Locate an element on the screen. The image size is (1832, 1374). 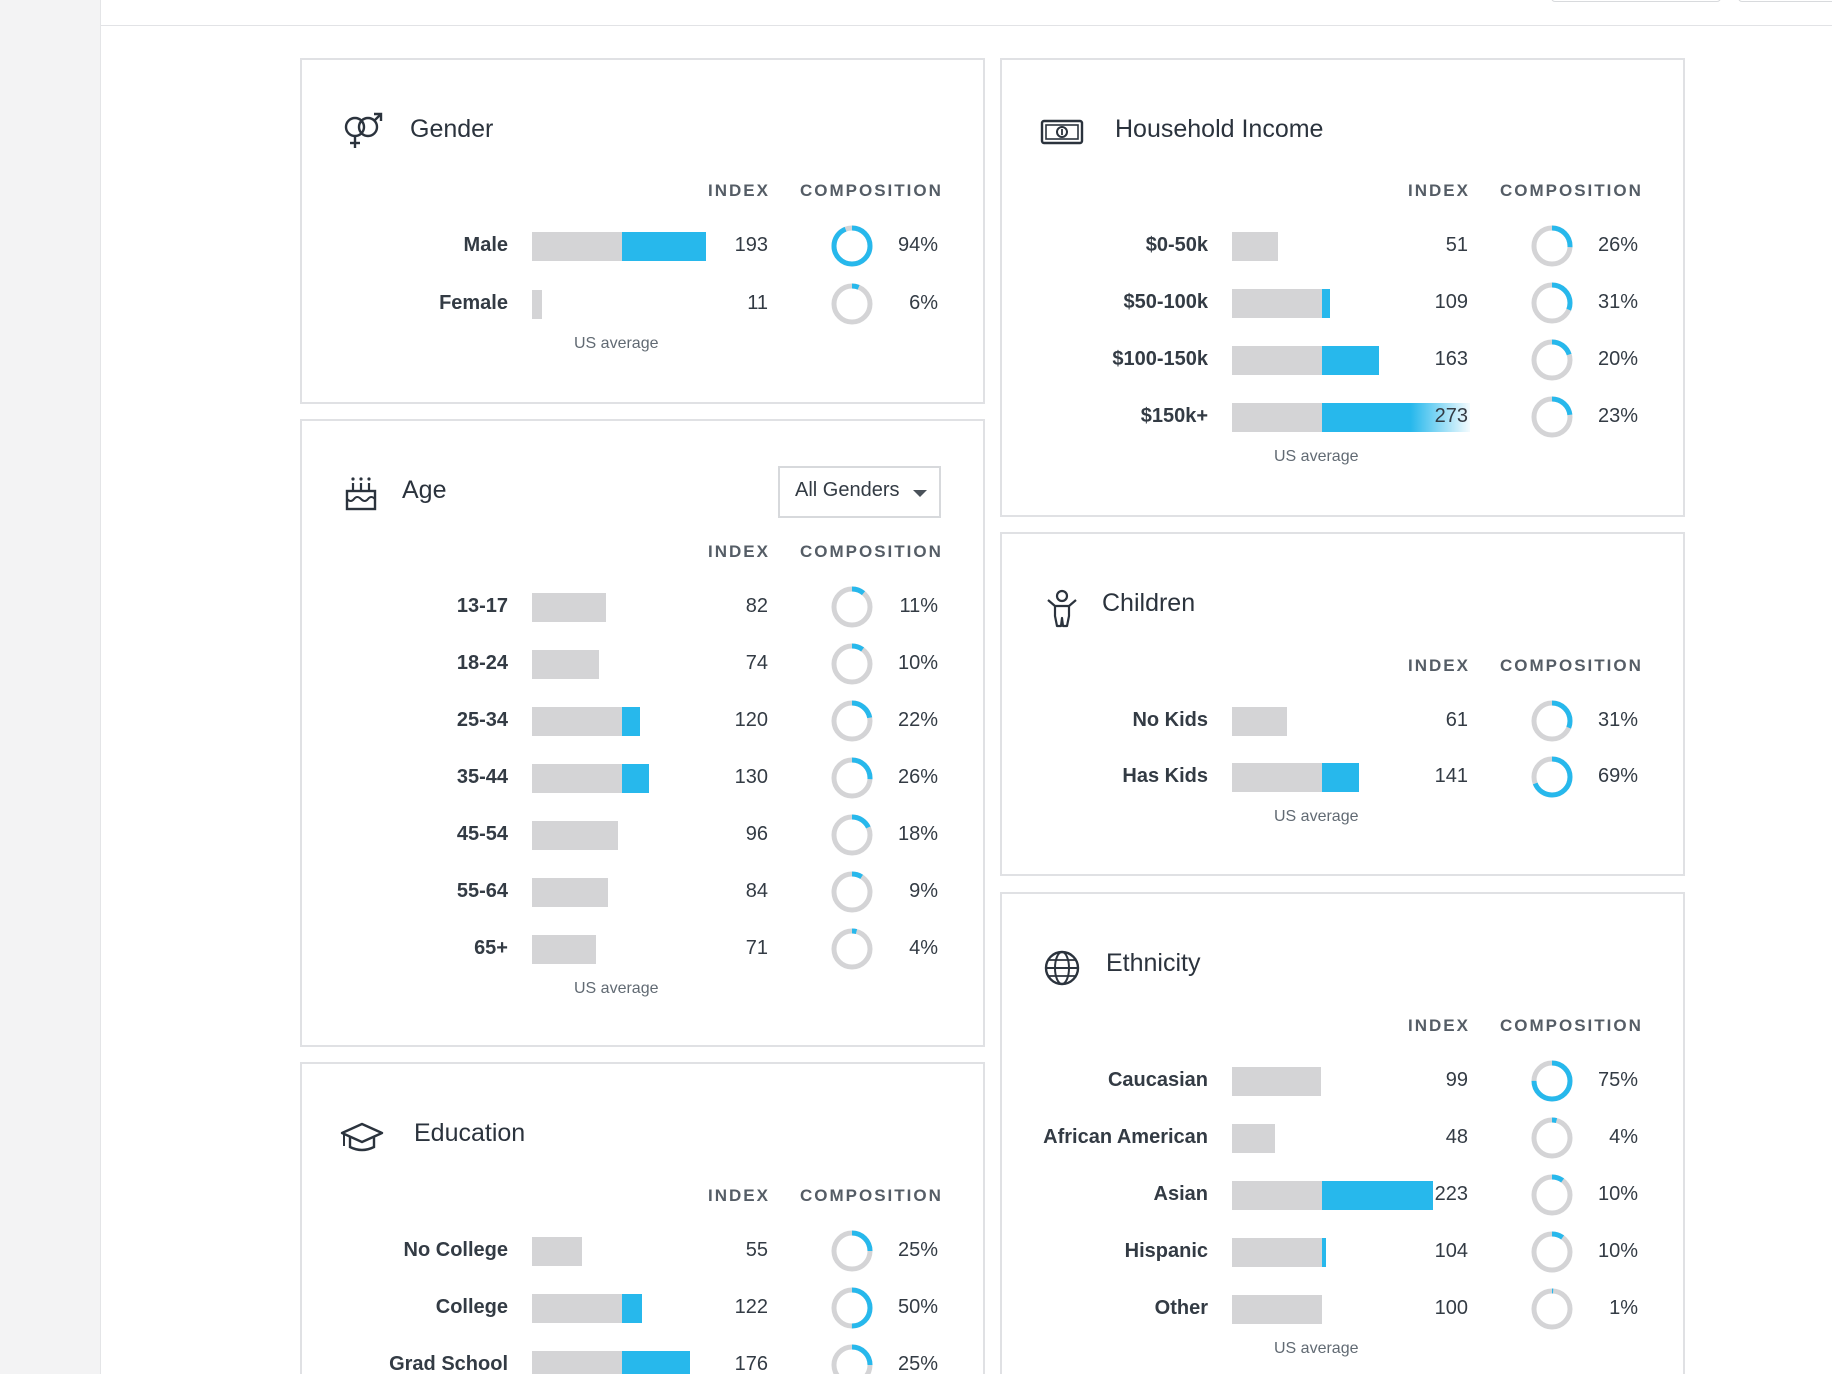
composition-value: 69% is located at coordinates (1617, 776).